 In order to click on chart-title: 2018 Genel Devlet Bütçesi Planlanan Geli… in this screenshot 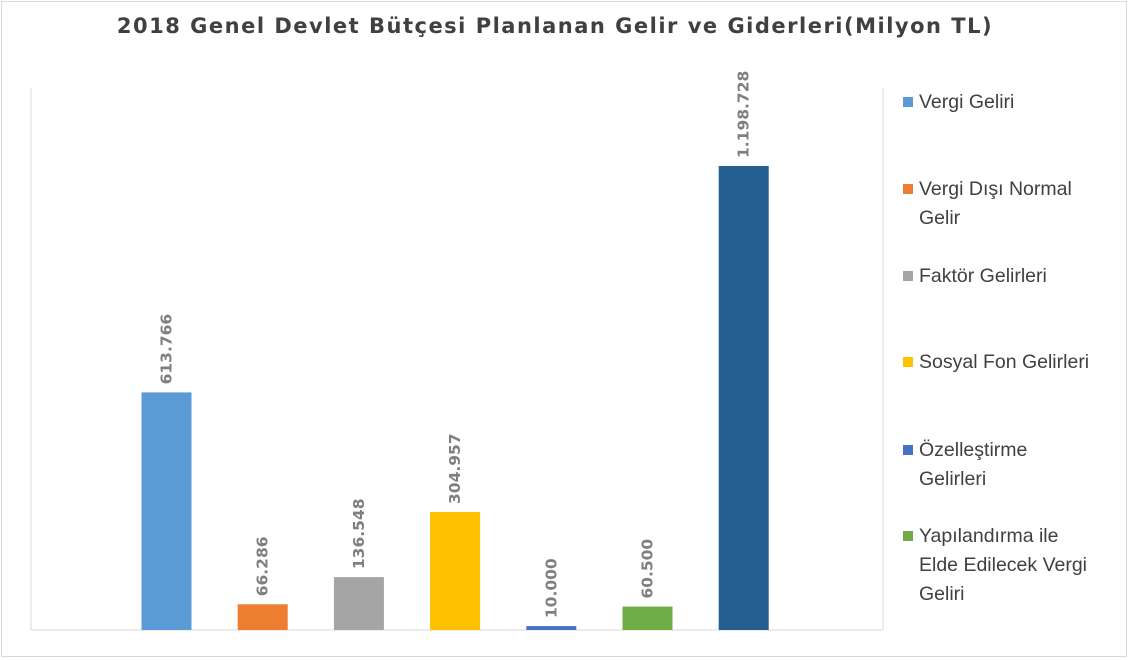, I will do `click(555, 26)`.